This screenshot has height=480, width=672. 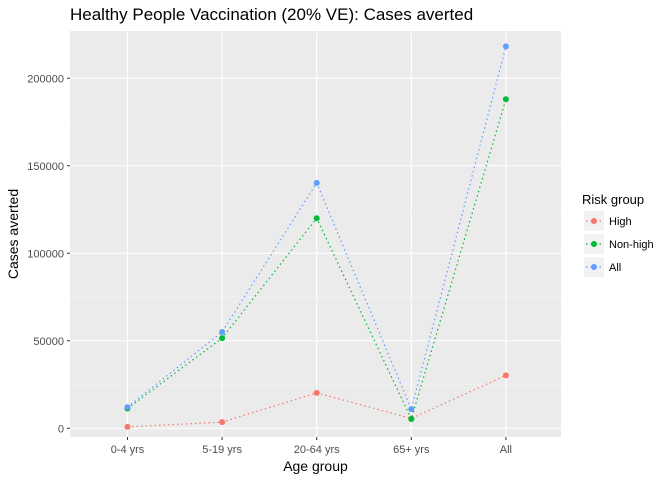 What do you see at coordinates (631, 245) in the screenshot?
I see `legend-label: Non-high` at bounding box center [631, 245].